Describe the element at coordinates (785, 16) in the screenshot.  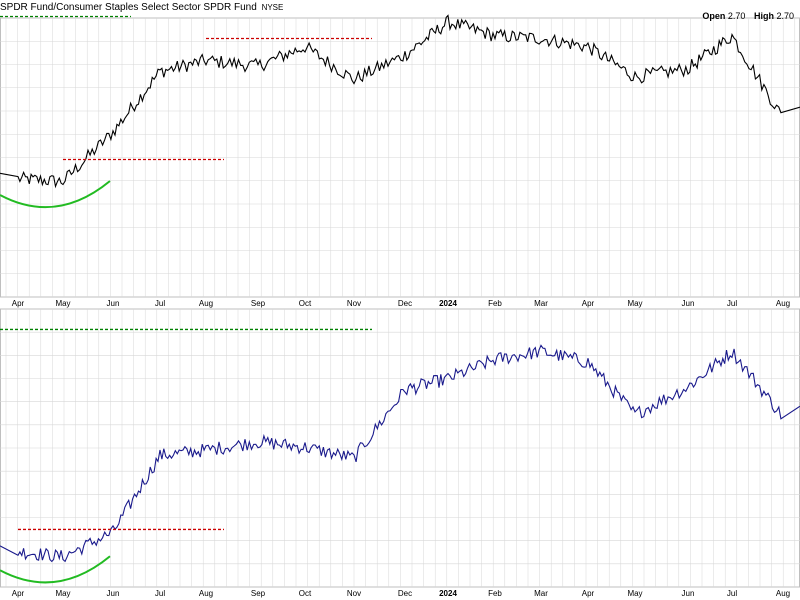
I see `high-value: 2.70` at that location.